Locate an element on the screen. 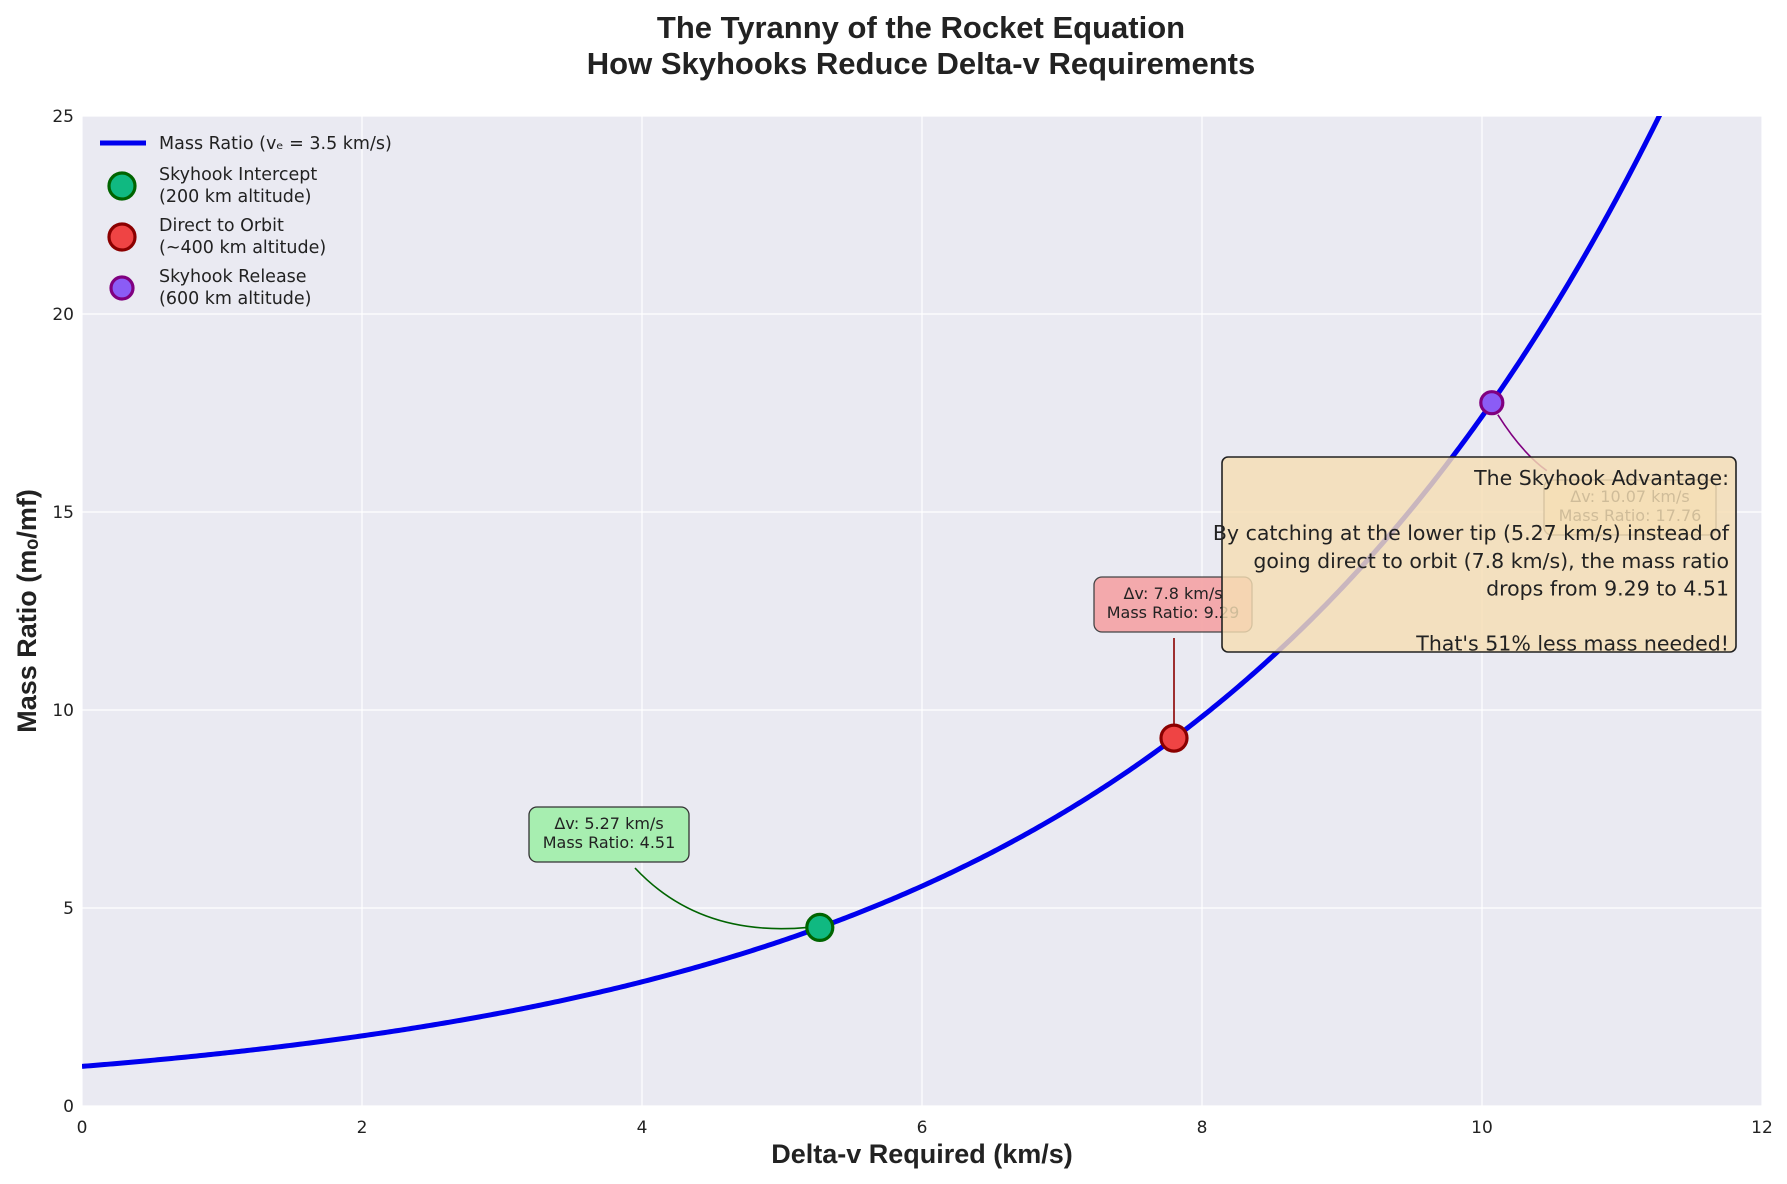 The image size is (1787, 1184). x-tick-label: 0 is located at coordinates (82, 1128).